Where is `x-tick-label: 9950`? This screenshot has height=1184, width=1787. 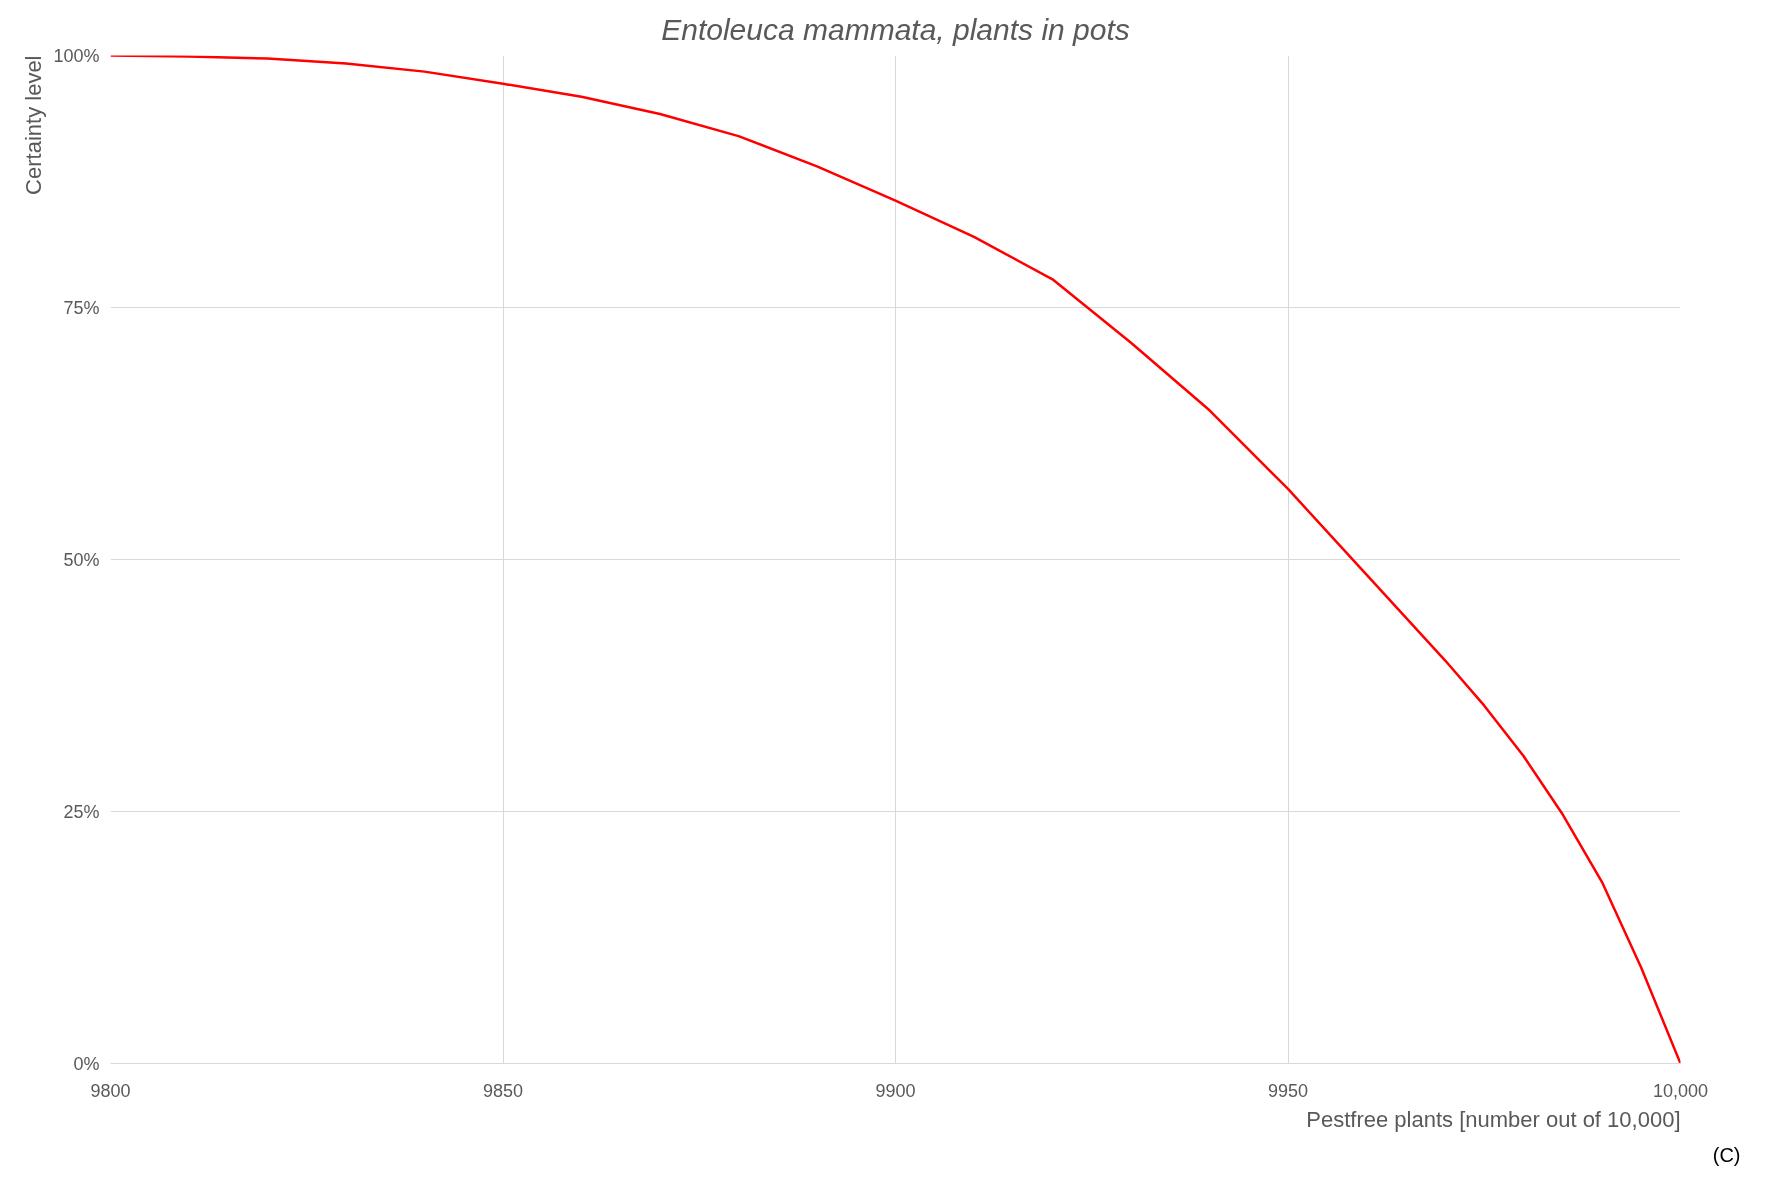 x-tick-label: 9950 is located at coordinates (1288, 1090).